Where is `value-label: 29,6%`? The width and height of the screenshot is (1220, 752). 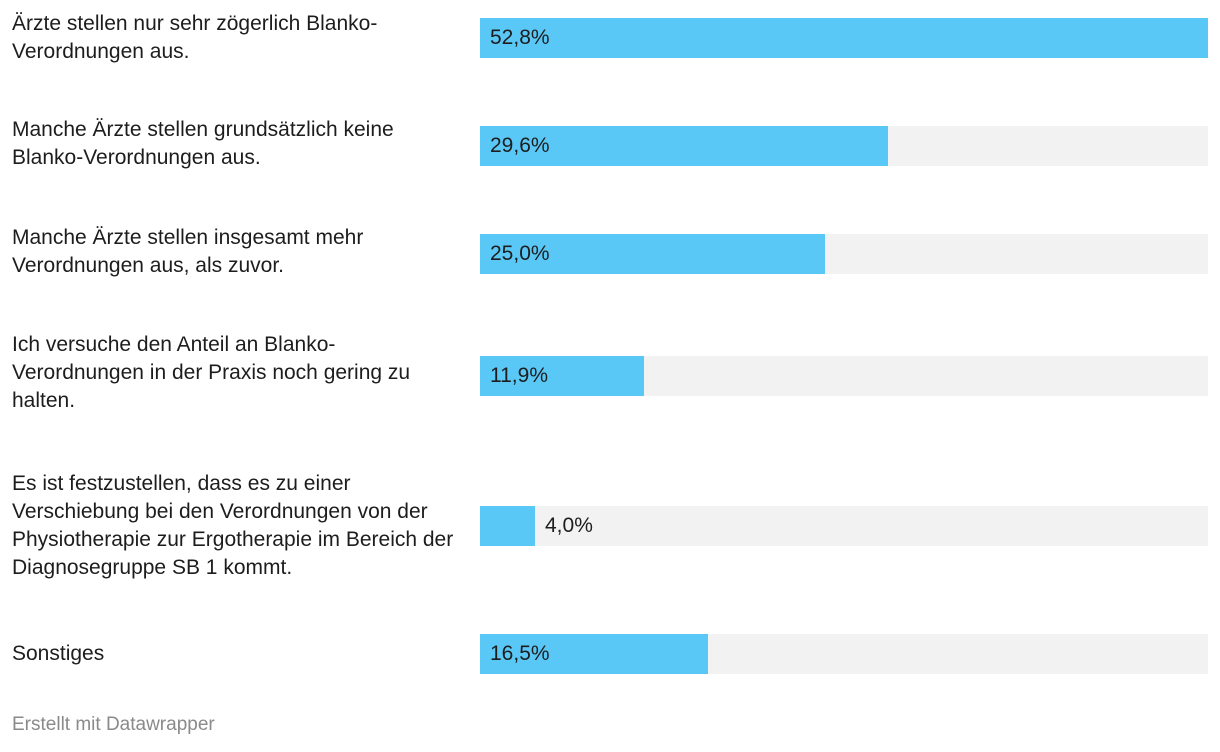
value-label: 29,6% is located at coordinates (520, 145).